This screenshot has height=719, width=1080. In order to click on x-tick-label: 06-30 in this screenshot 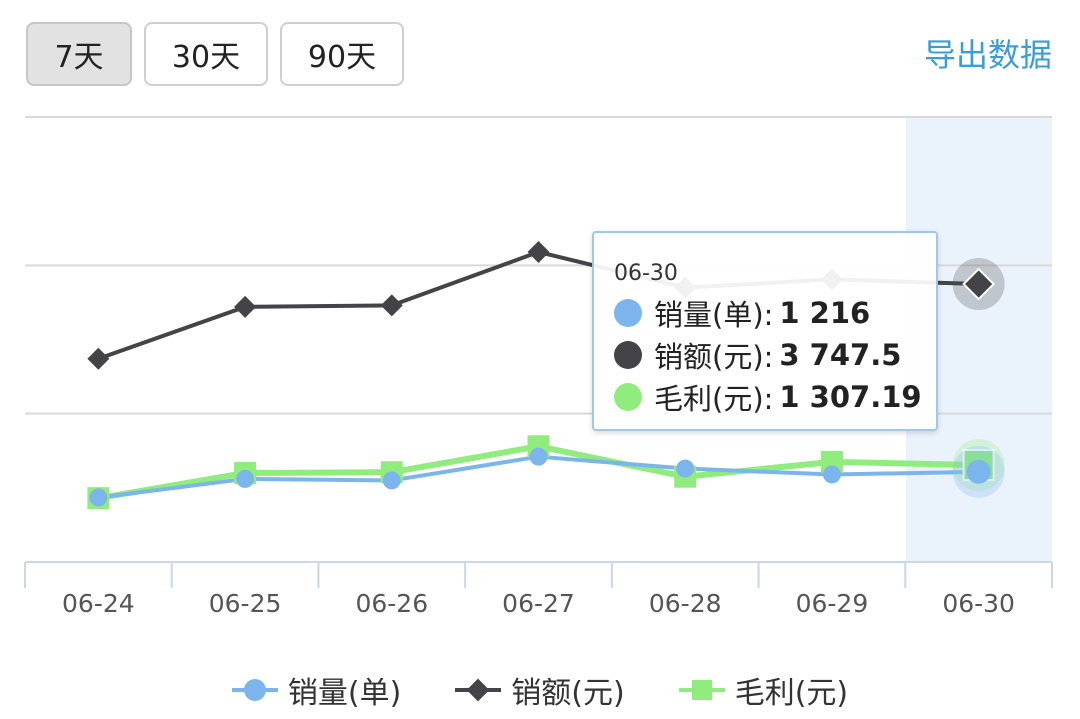, I will do `click(978, 603)`.